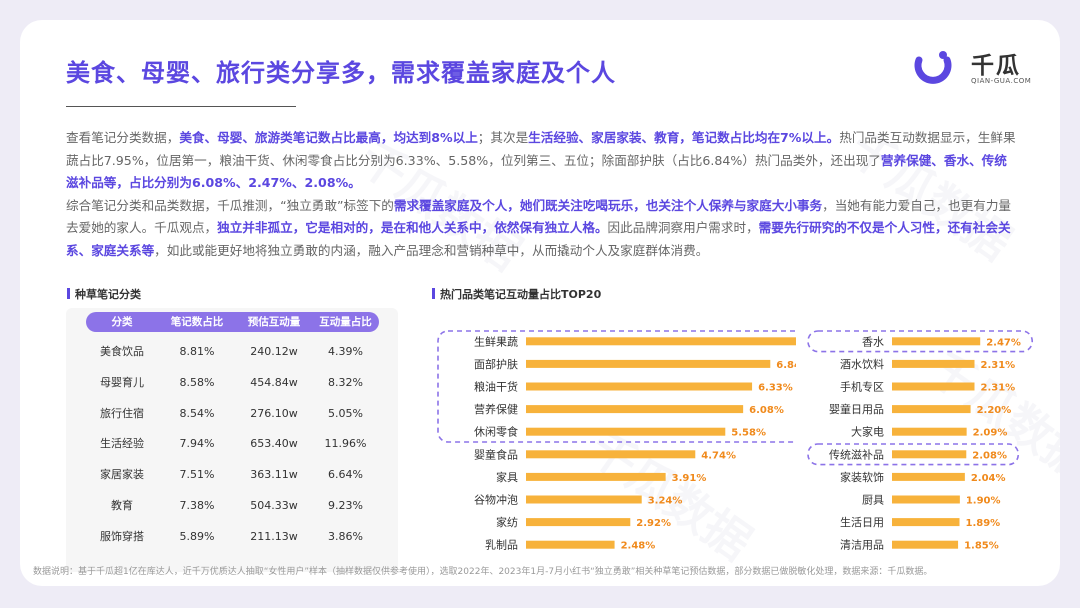  What do you see at coordinates (345, 475) in the screenshot?
I see `table-cell: 6.64%` at bounding box center [345, 475].